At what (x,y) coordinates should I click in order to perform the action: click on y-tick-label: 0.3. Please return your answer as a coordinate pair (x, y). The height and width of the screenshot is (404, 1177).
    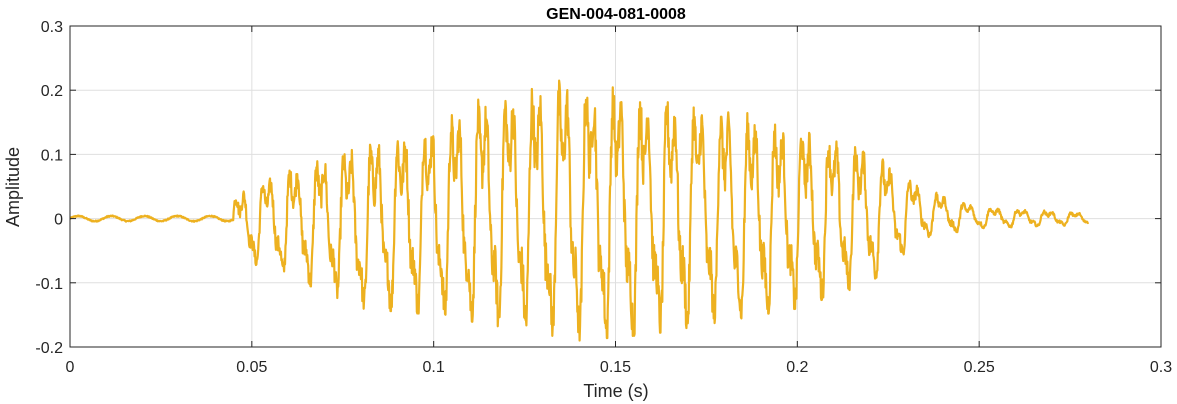
    Looking at the image, I should click on (52, 27).